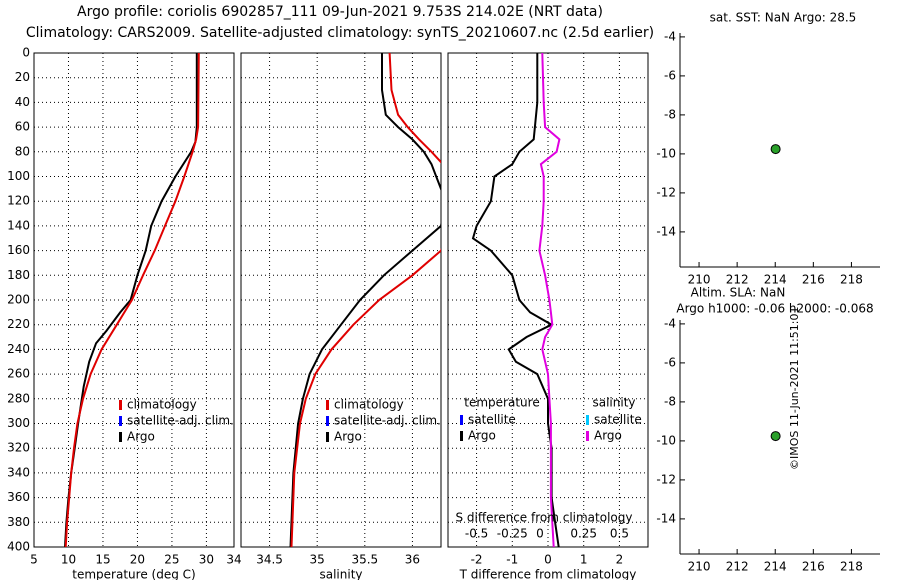 The image size is (900, 580). Describe the element at coordinates (26, 53) in the screenshot. I see `depth-tick-label: 0` at that location.